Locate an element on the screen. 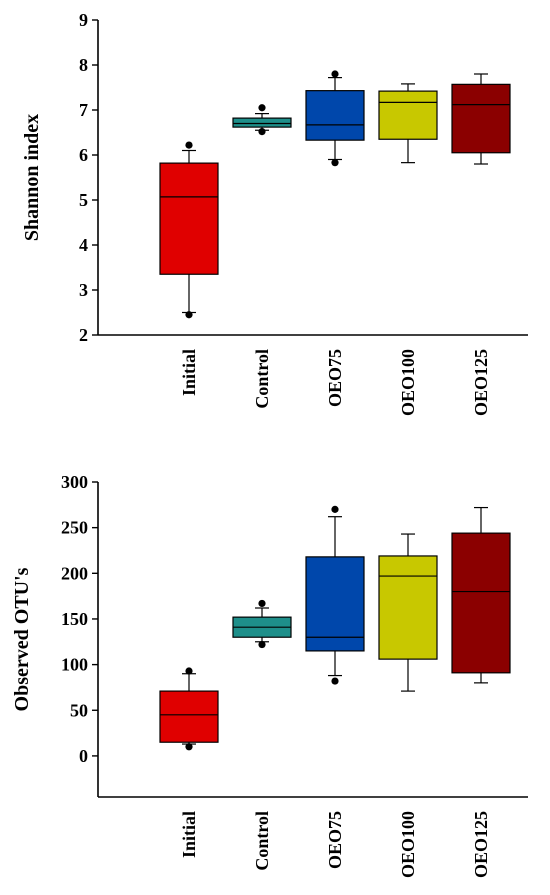 The image size is (550, 895). y-tick-label: 8 is located at coordinates (83, 65).